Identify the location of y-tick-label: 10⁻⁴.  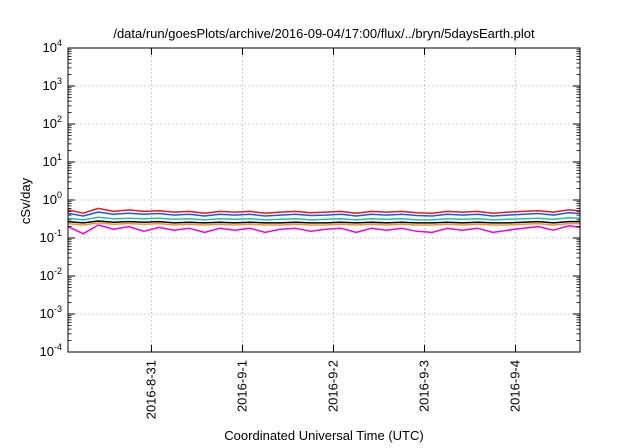
(51, 350).